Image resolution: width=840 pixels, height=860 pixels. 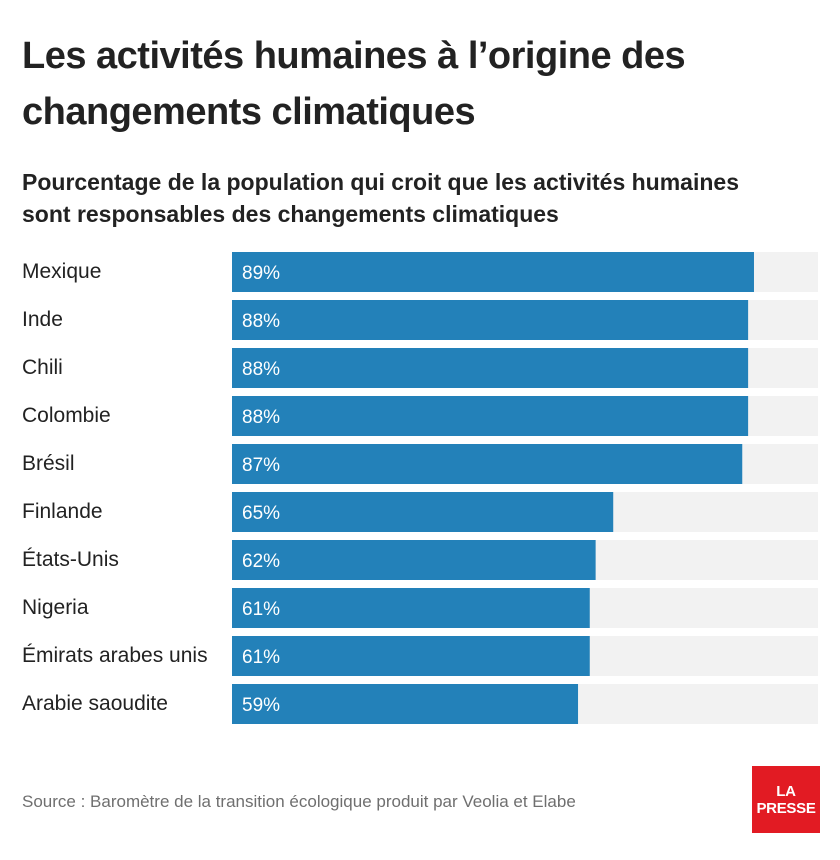 I want to click on logo-line-2: PRESSE, so click(x=786, y=808).